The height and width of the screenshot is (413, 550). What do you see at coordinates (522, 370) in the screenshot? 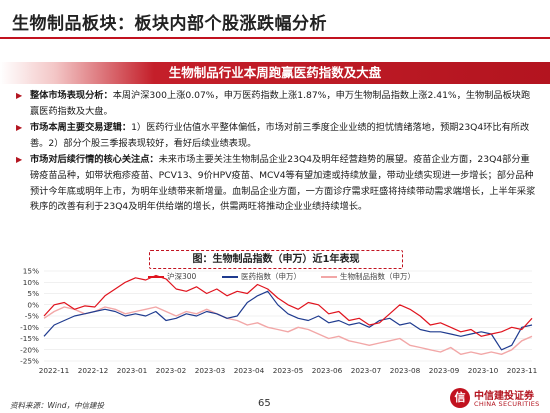
I see `x-tick-label: 2023-11` at bounding box center [522, 370].